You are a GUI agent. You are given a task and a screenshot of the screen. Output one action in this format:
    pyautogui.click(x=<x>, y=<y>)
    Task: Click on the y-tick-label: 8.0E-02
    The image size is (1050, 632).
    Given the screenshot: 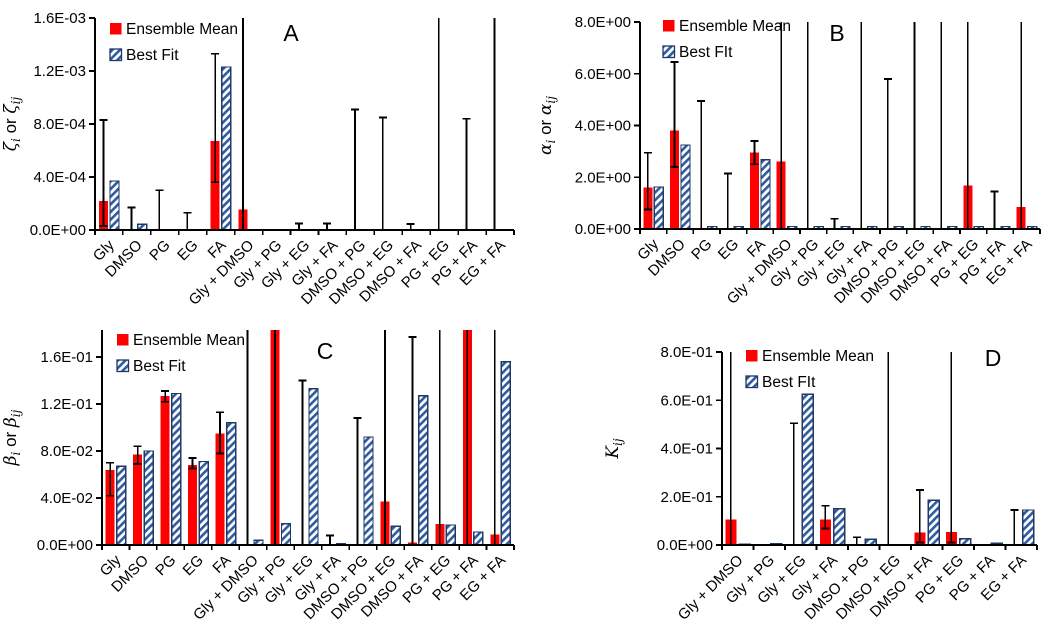 What is the action you would take?
    pyautogui.click(x=66, y=451)
    